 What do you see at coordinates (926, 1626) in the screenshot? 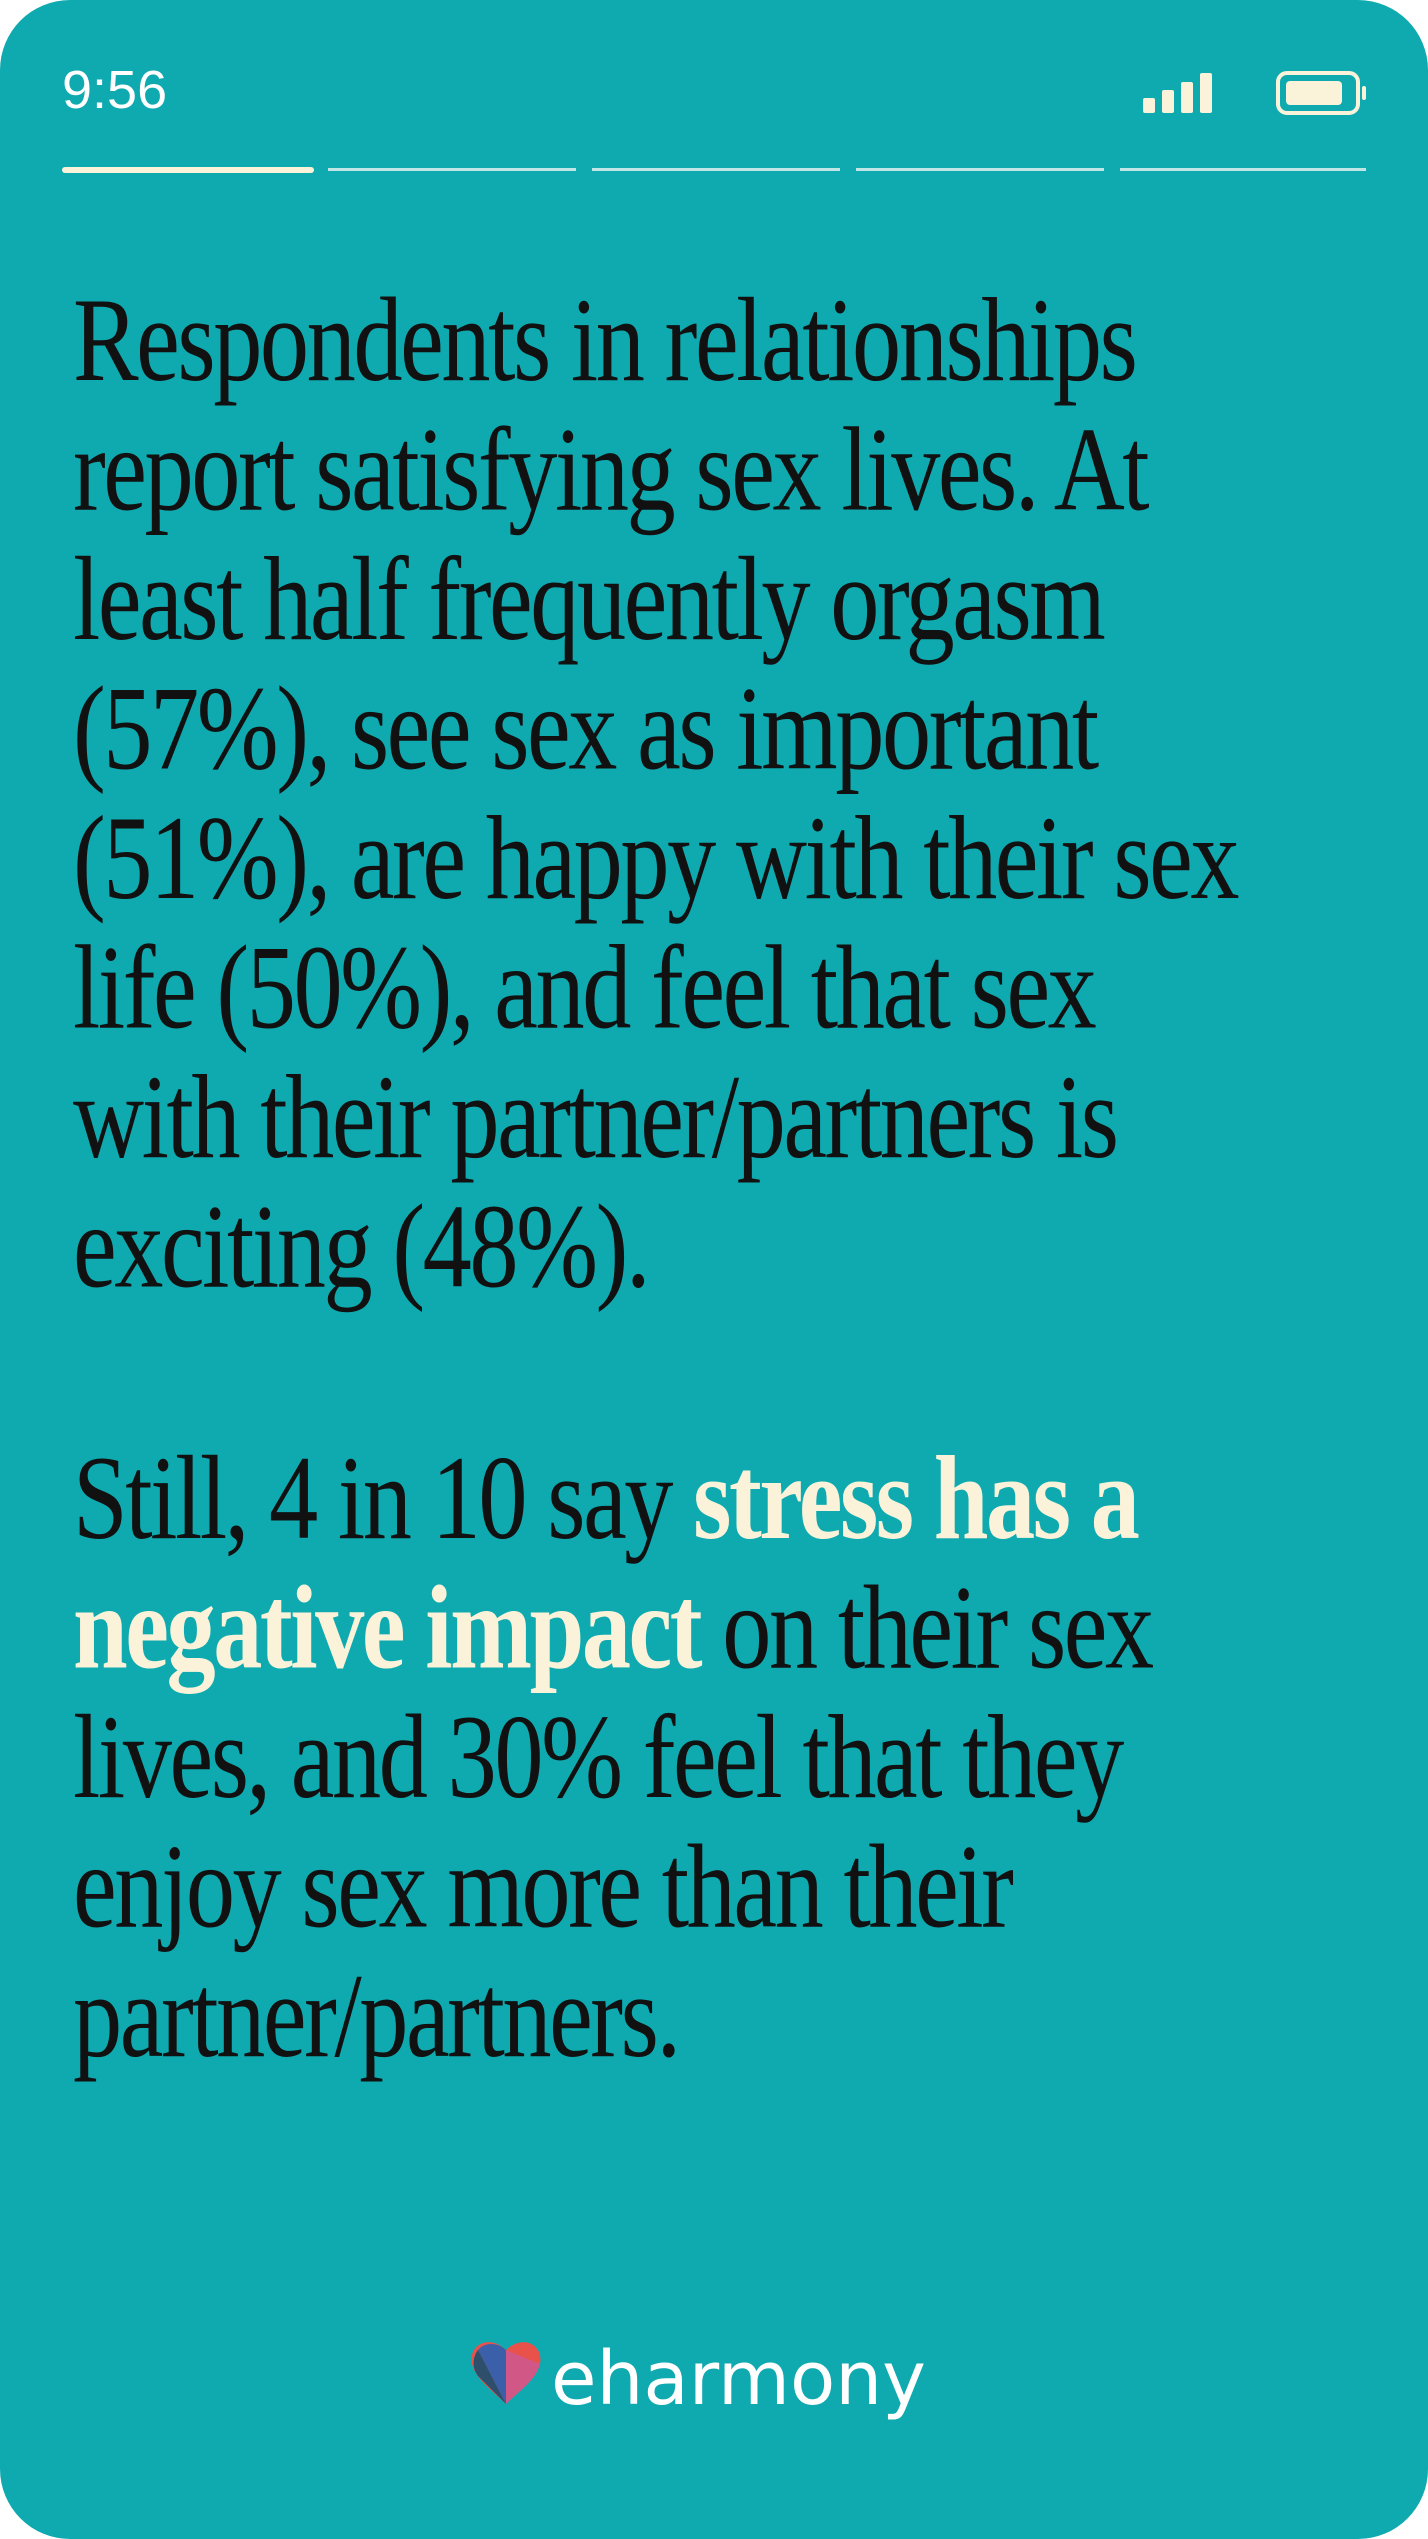
I see `text-span: on their sex` at bounding box center [926, 1626].